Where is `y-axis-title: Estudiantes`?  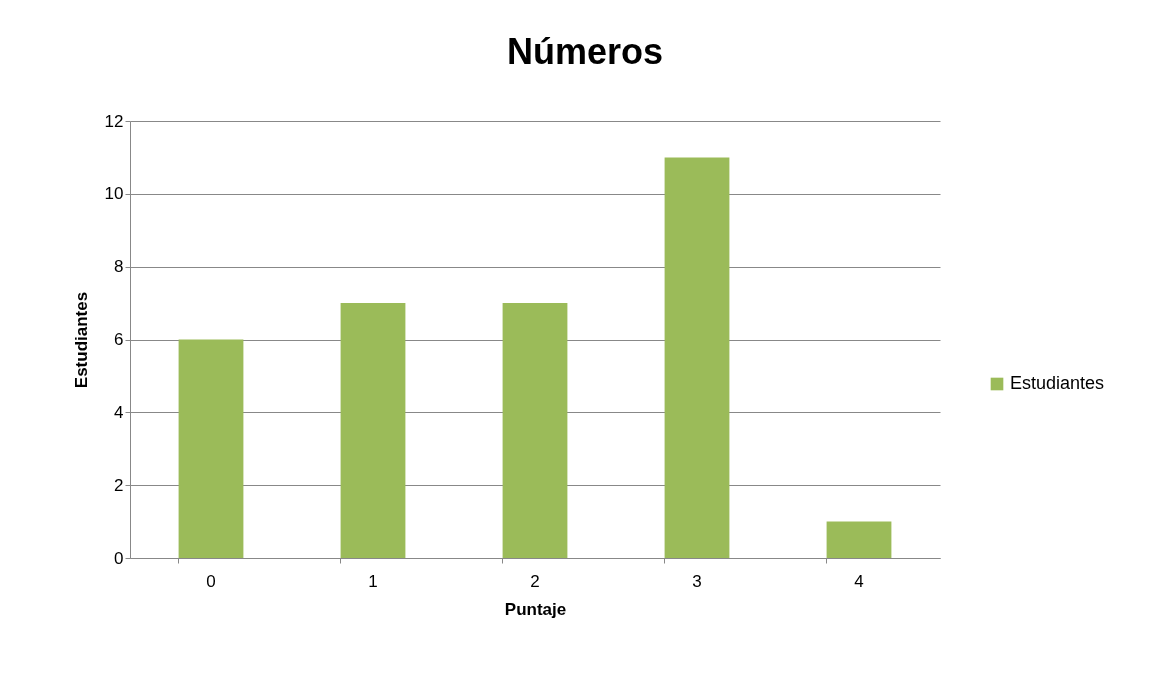
y-axis-title: Estudiantes is located at coordinates (81, 340).